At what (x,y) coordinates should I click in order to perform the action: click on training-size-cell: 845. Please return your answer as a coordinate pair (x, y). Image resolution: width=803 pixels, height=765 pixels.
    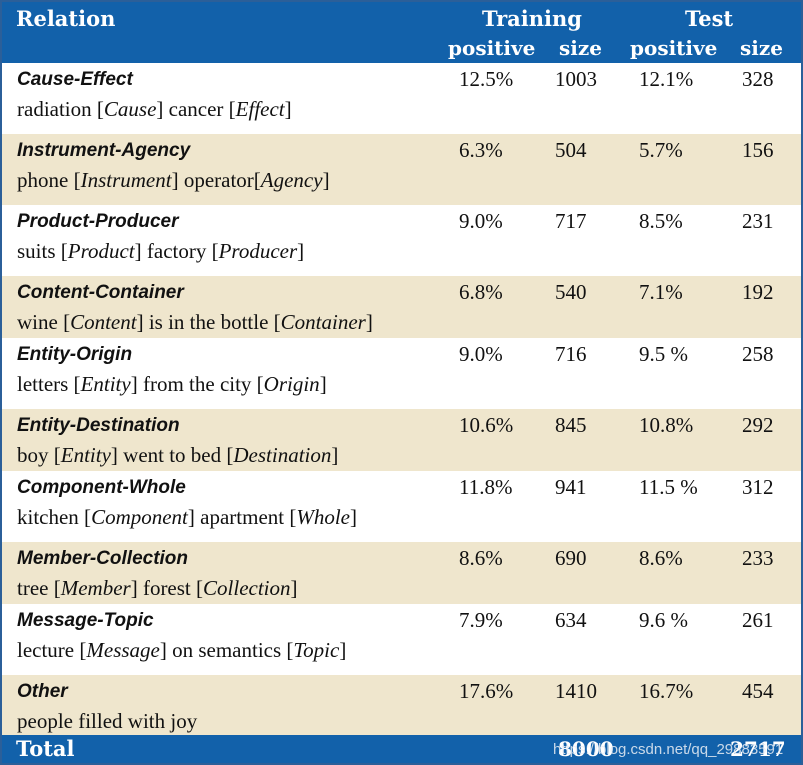
    Looking at the image, I should click on (571, 425).